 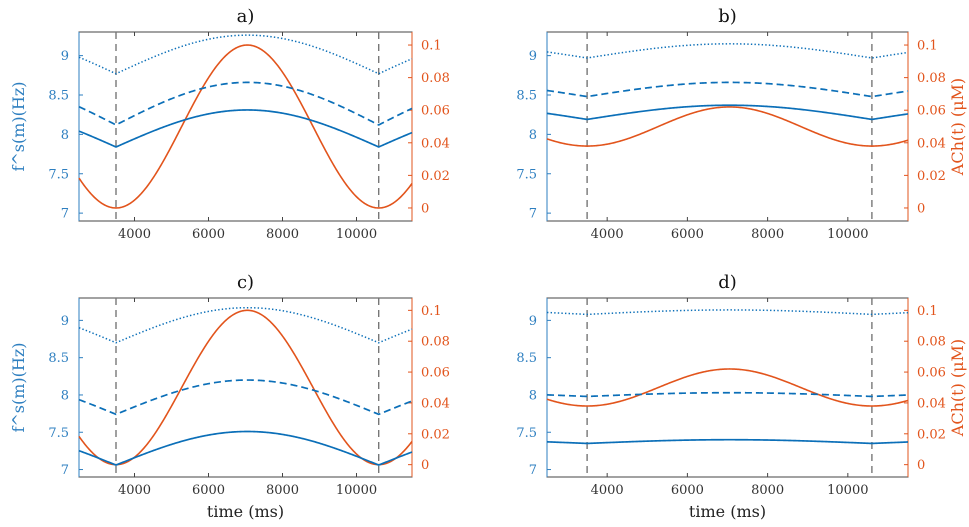 What do you see at coordinates (245, 282) in the screenshot?
I see `panel-title: c)` at bounding box center [245, 282].